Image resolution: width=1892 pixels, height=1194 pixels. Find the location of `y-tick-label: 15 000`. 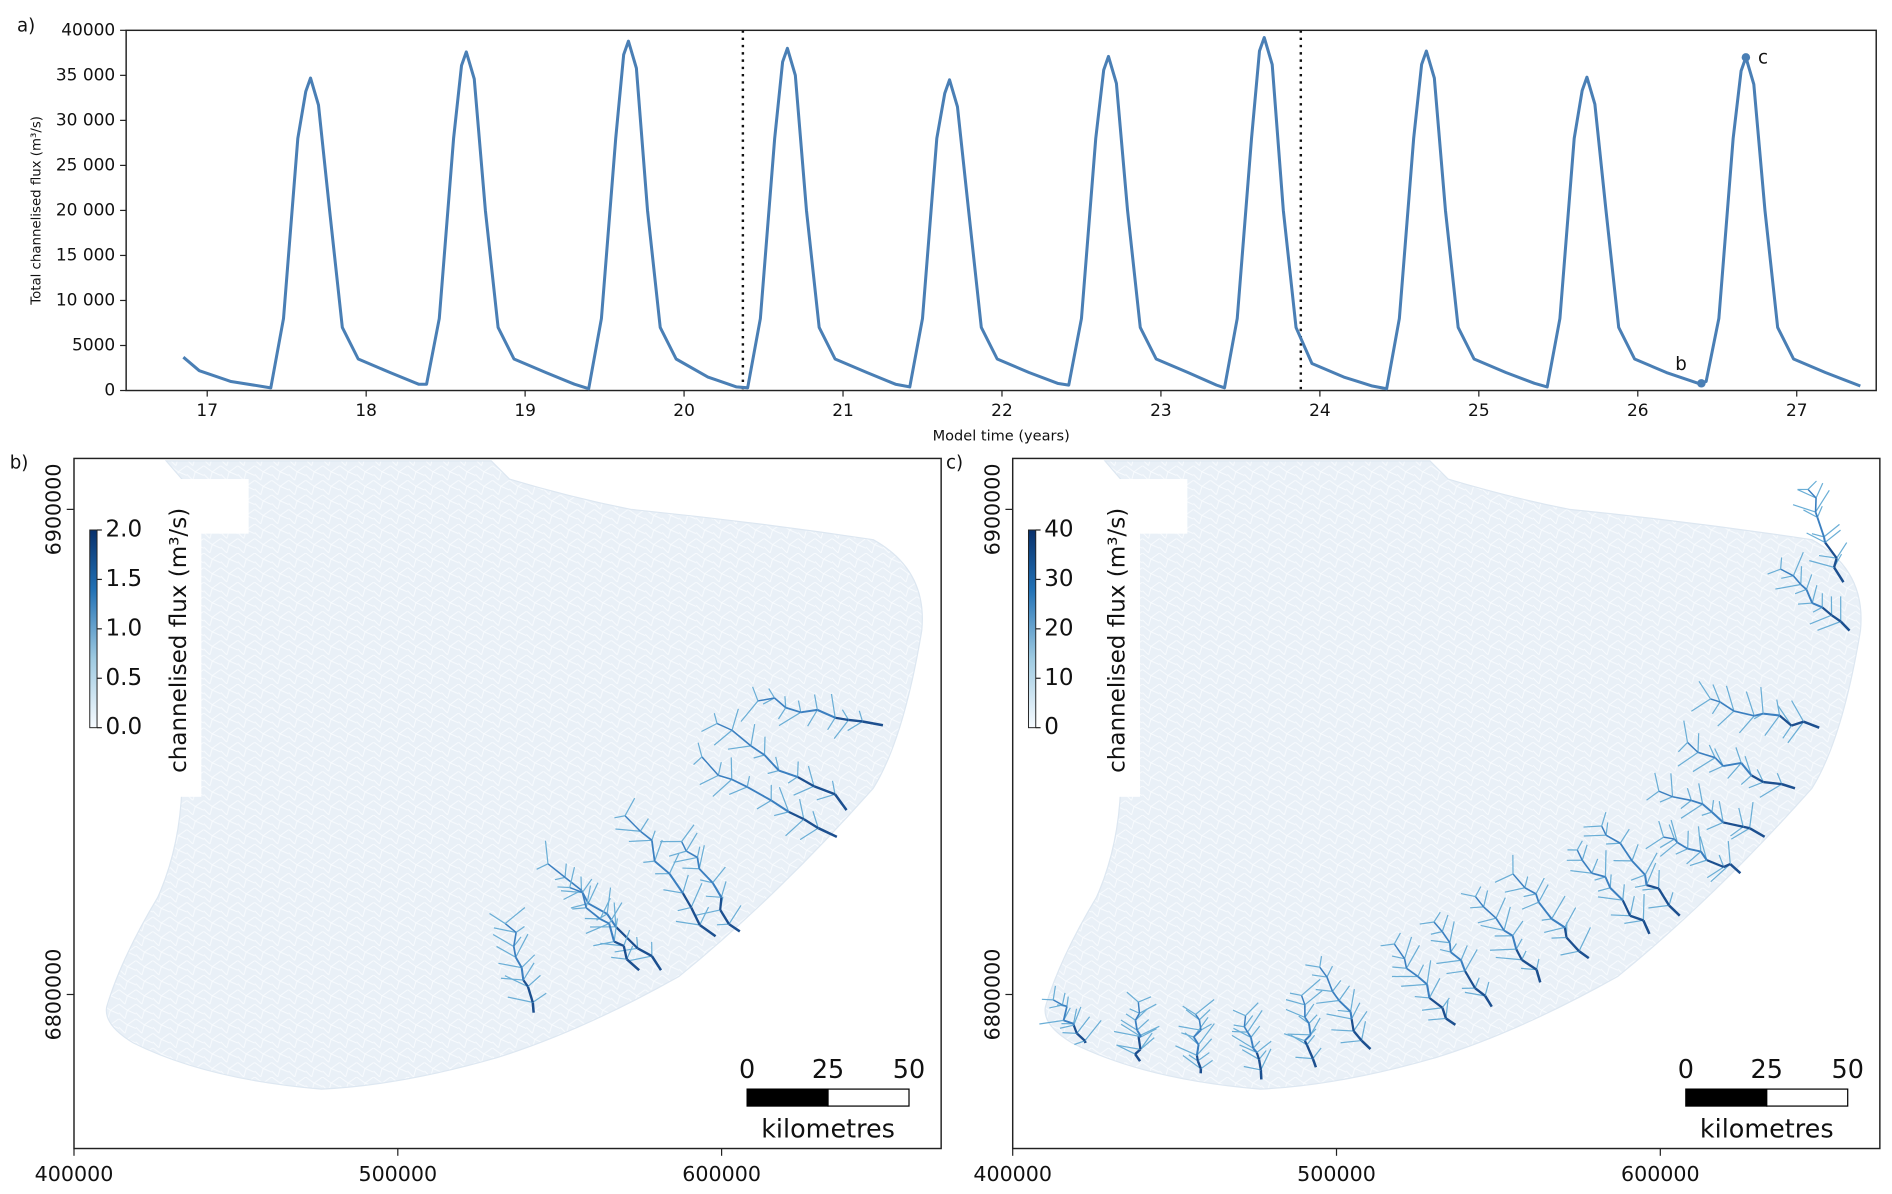

y-tick-label: 15 000 is located at coordinates (85, 255).